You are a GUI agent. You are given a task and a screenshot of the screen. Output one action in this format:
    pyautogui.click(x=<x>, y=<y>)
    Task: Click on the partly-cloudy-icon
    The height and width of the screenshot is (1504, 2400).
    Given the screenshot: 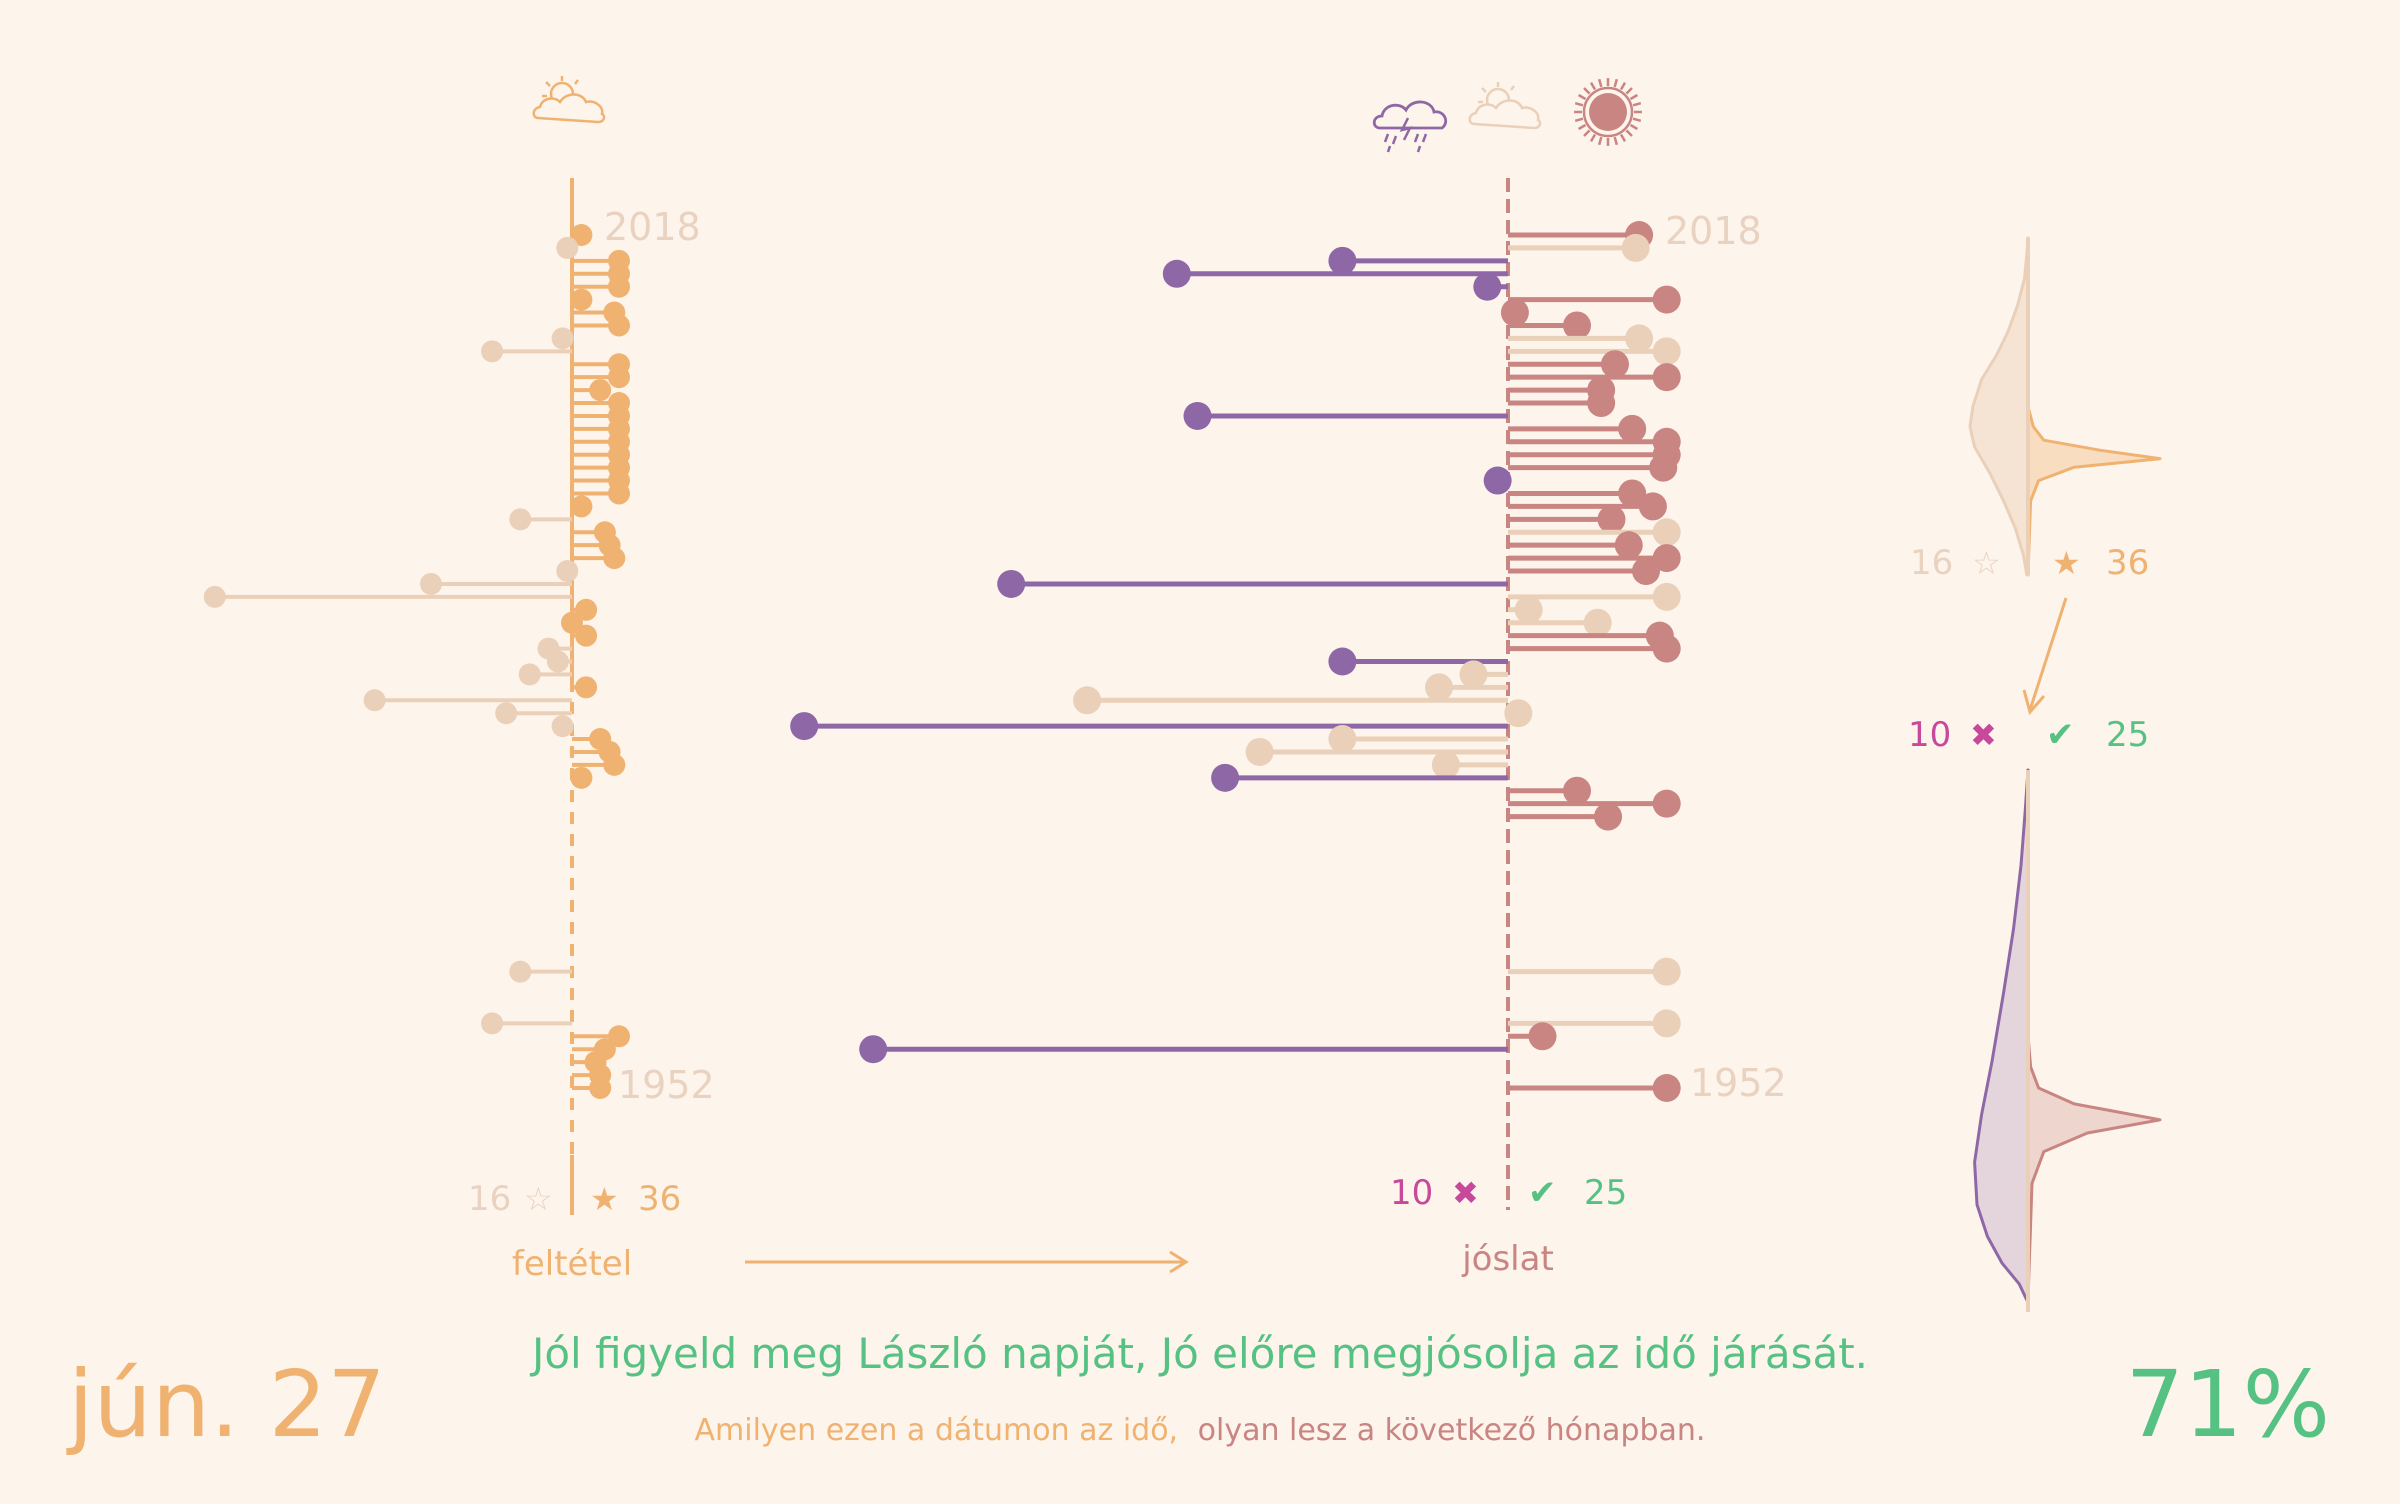 What is the action you would take?
    pyautogui.click(x=569, y=100)
    